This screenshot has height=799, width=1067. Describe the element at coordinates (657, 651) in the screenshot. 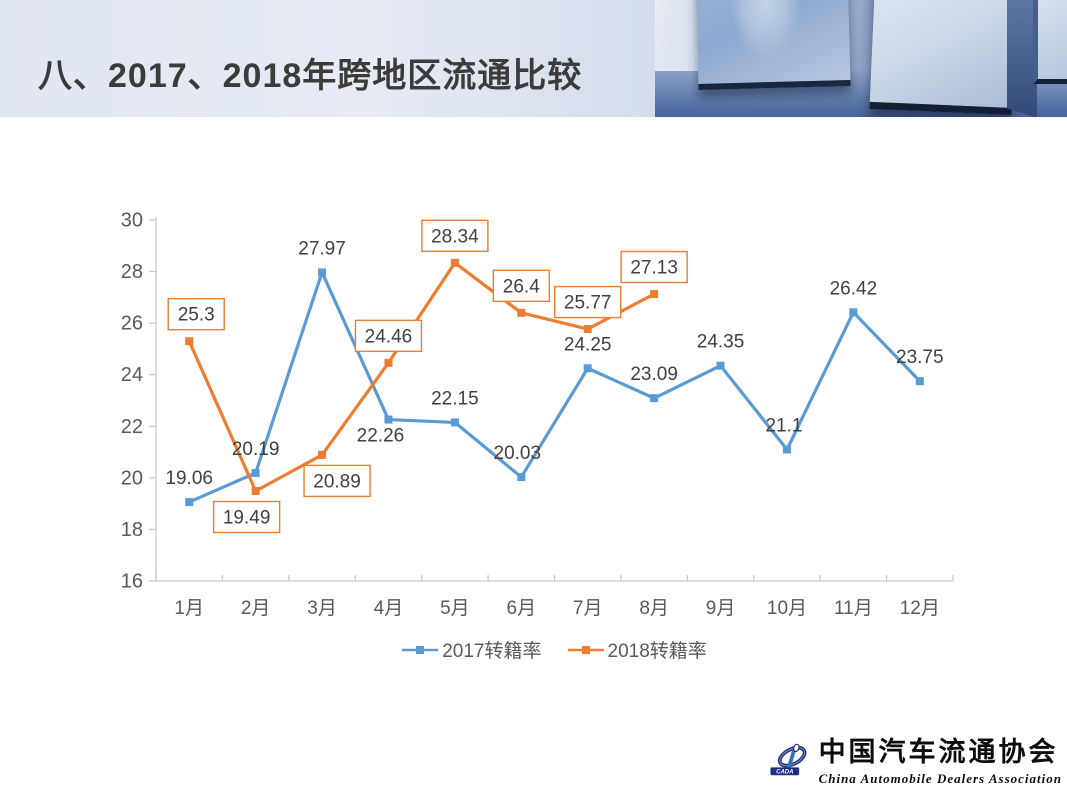

I see `legend-label: 2018转籍率` at that location.